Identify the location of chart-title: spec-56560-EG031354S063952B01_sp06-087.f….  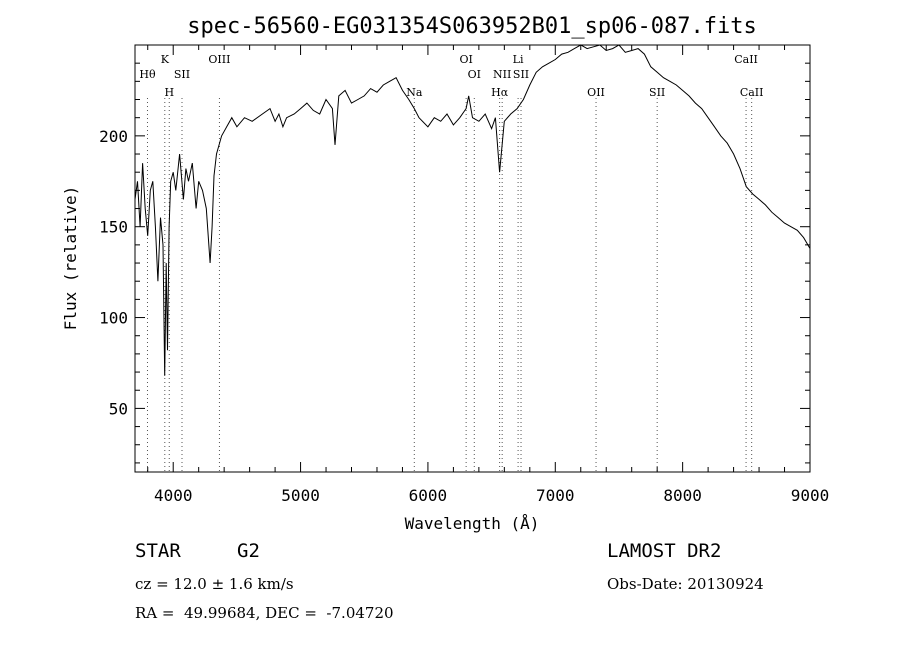
(472, 26).